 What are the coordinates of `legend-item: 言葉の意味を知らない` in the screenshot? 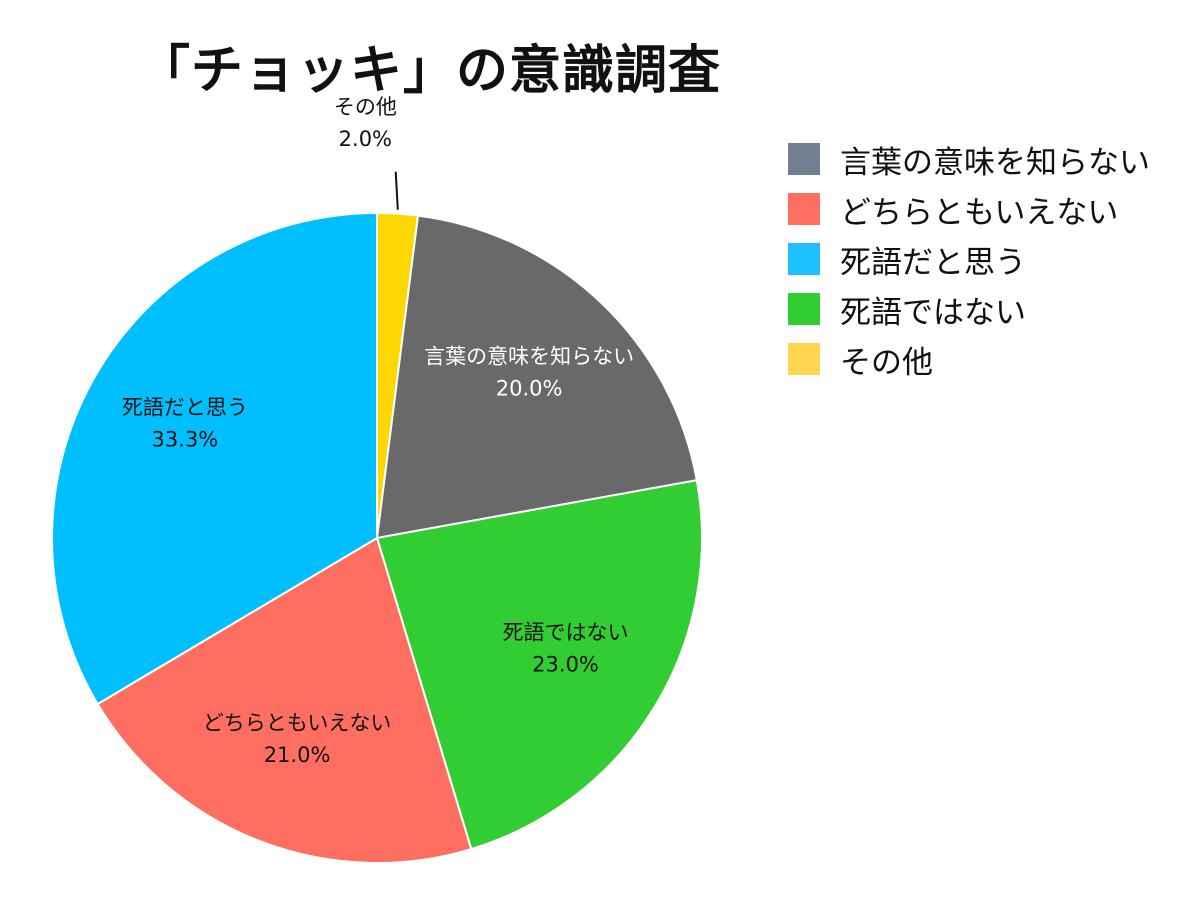 It's located at (969, 159).